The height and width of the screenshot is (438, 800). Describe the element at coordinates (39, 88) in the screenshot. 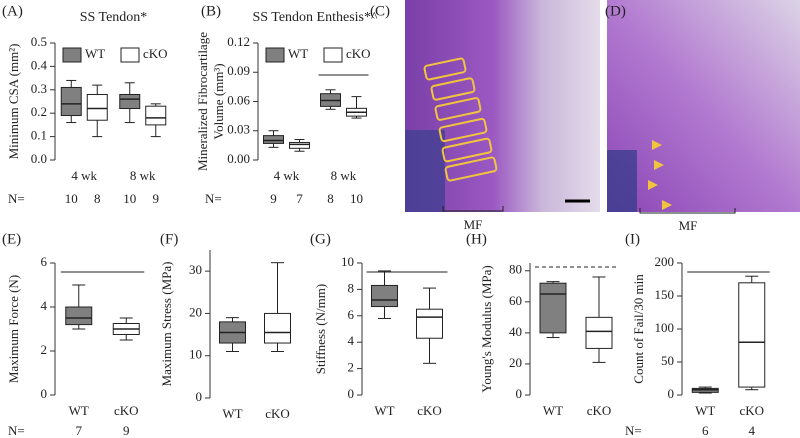

I see `y-tick-label: 0.3` at that location.